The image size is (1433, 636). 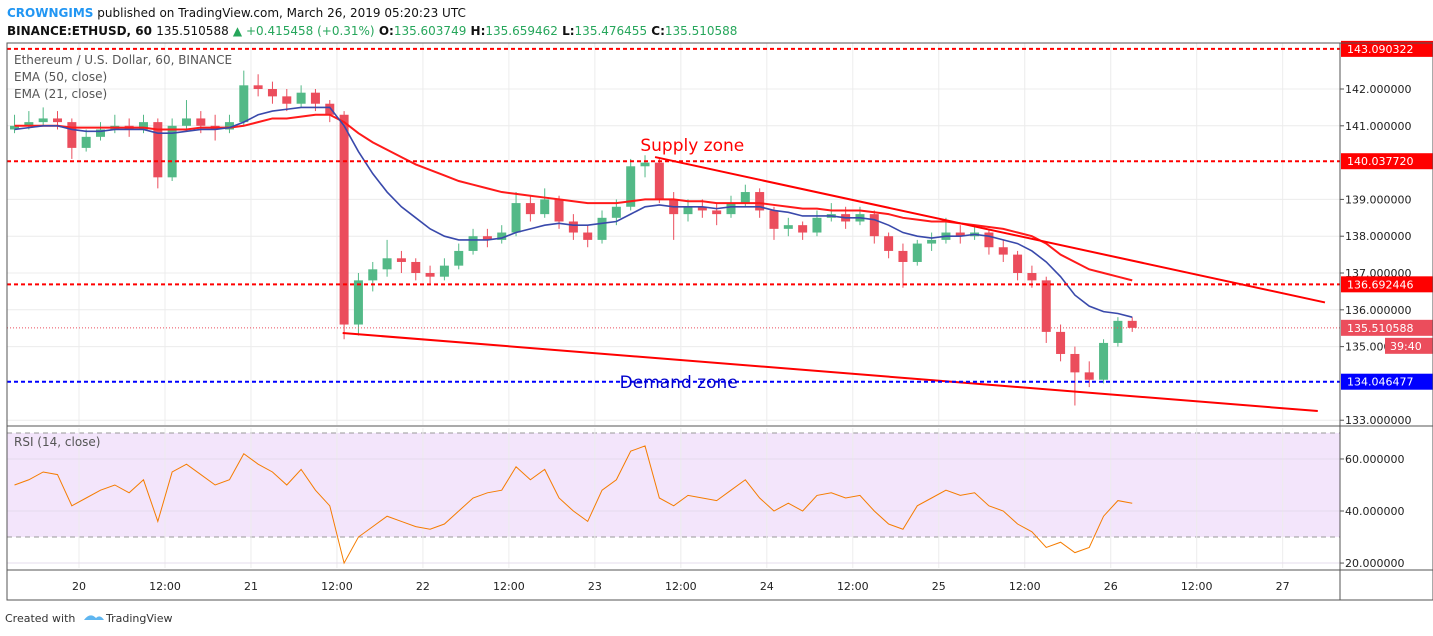 I want to click on high-value: 135.659462, so click(x=521, y=31).